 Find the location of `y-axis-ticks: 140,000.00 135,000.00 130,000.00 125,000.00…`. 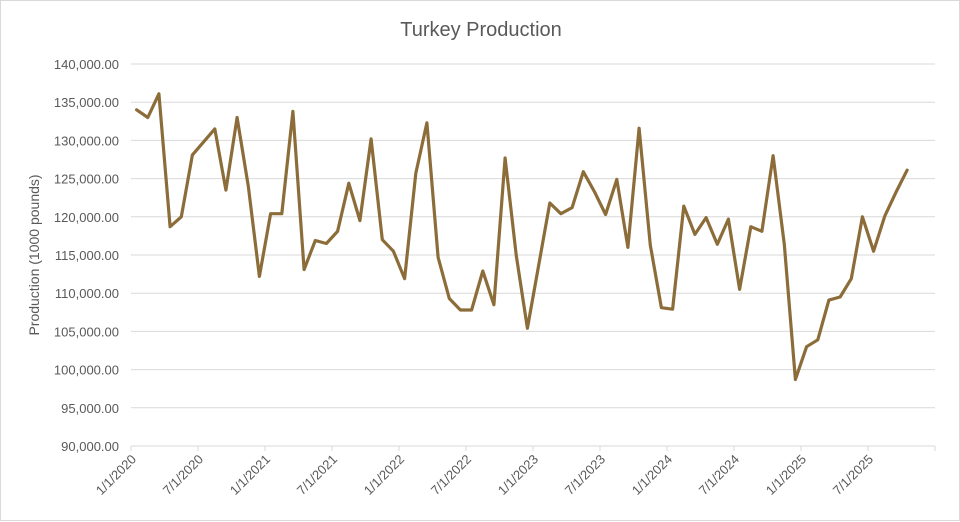

y-axis-ticks: 140,000.00 135,000.00 130,000.00 125,000.00… is located at coordinates (86, 255).